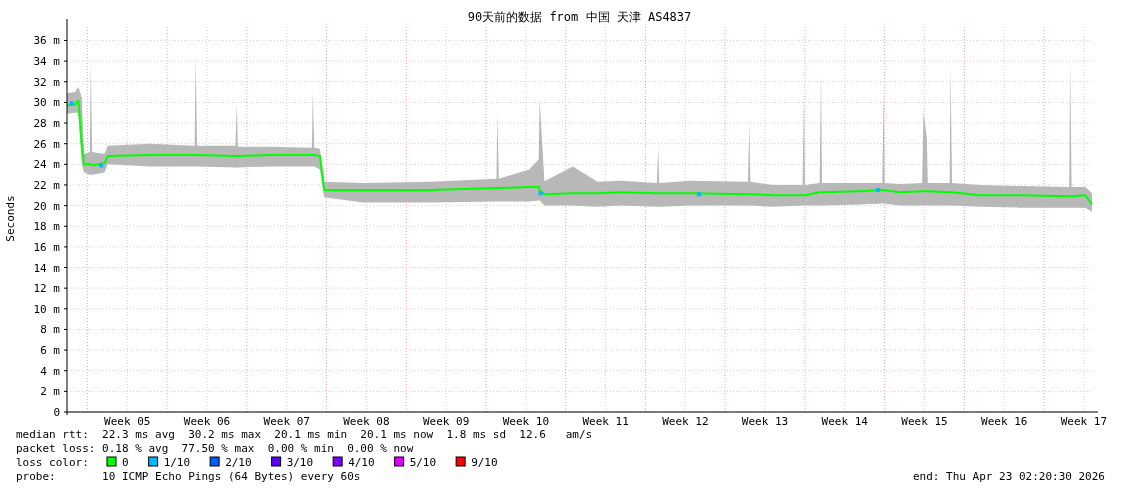 This screenshot has height=494, width=1121. Describe the element at coordinates (52, 462) in the screenshot. I see `legend-title: loss color:` at that location.